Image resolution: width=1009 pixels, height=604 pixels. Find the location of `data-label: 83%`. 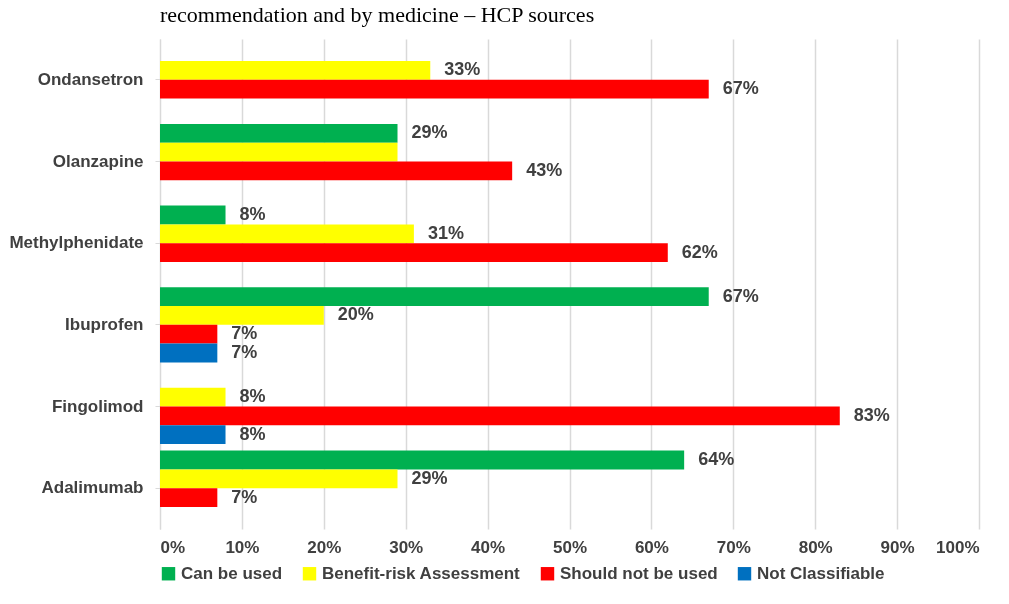

data-label: 83% is located at coordinates (871, 414).